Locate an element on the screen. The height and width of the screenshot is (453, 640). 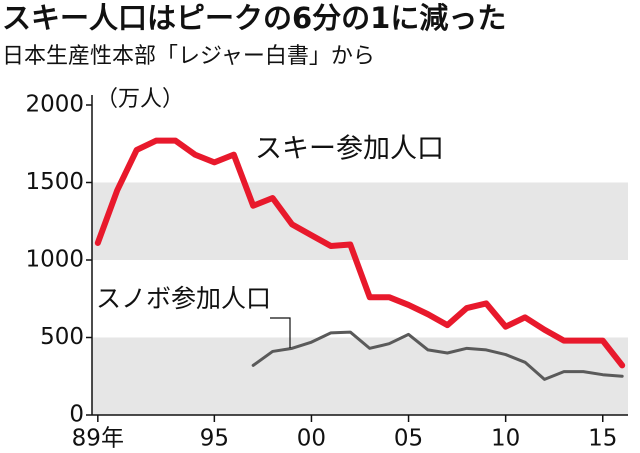
chart-subtitle: 日本生産性本部「レジャー白書」から is located at coordinates (188, 56).